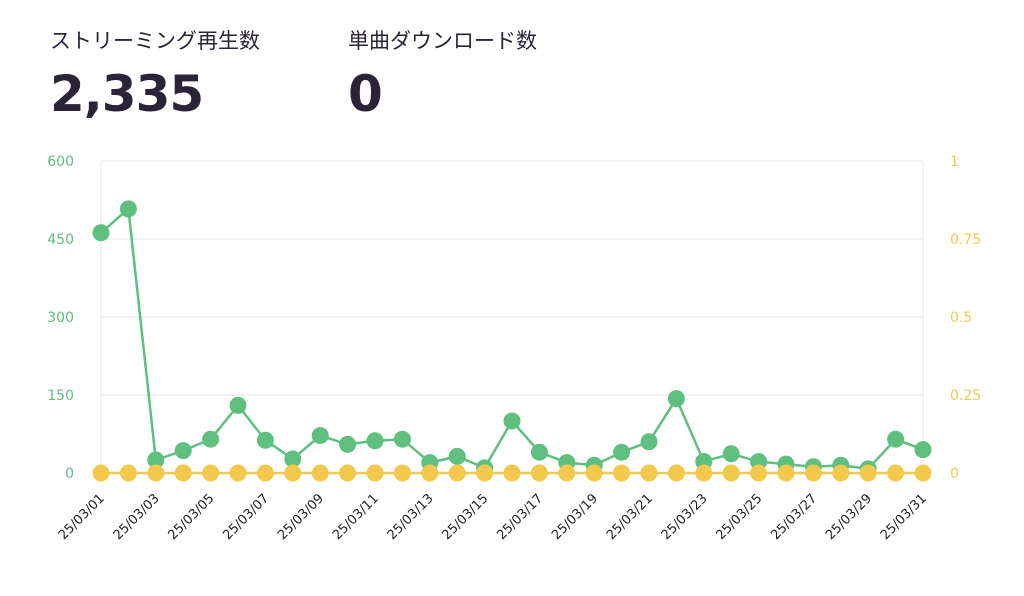 This screenshot has height=596, width=1024. What do you see at coordinates (685, 517) in the screenshot?
I see `x-tick-label: 25/03/23` at bounding box center [685, 517].